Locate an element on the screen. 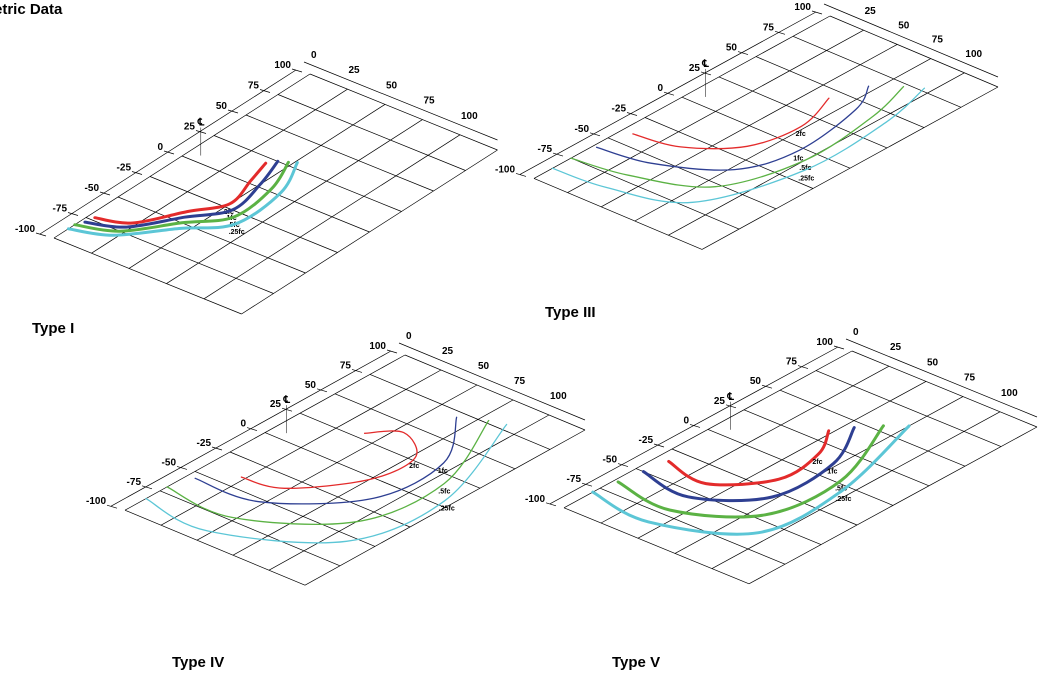  contour-label: .25fc is located at coordinates (806, 178).